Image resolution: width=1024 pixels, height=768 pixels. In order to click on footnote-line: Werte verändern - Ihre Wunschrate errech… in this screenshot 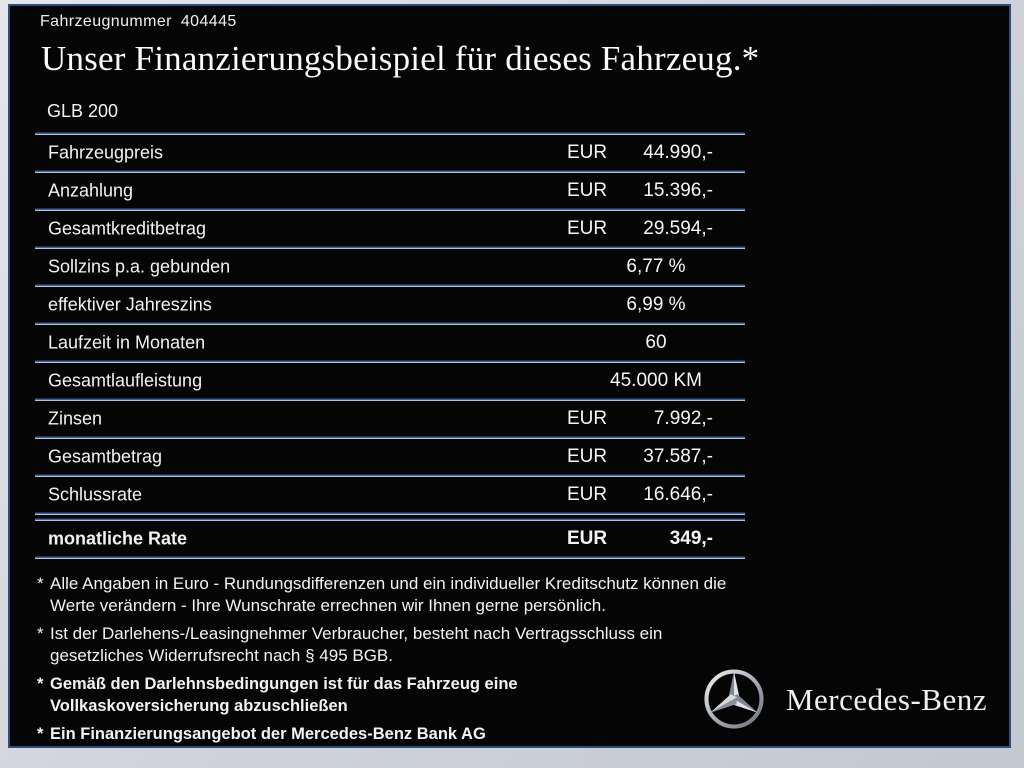, I will do `click(328, 605)`.